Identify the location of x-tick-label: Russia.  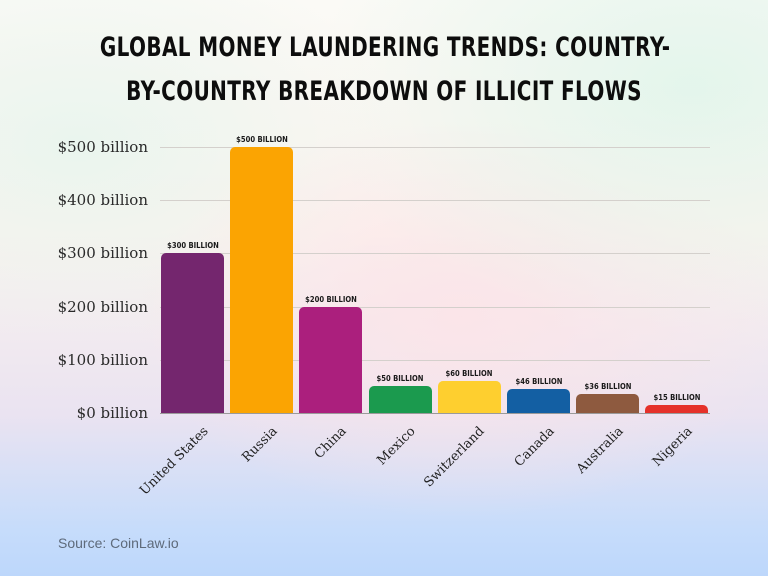
(260, 445).